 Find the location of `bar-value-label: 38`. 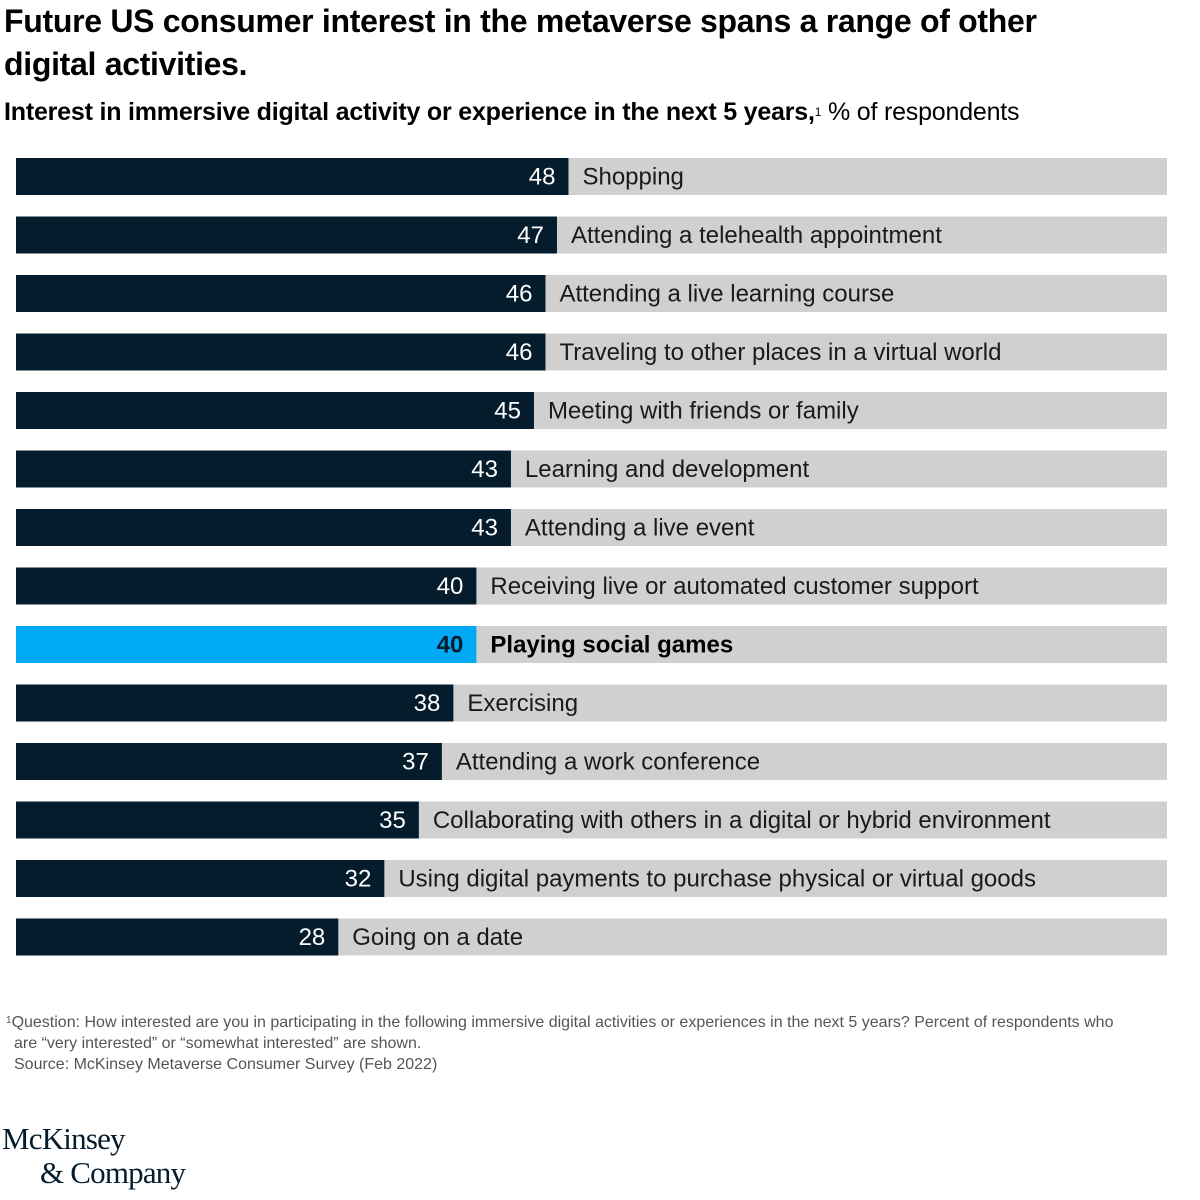

bar-value-label: 38 is located at coordinates (427, 703).